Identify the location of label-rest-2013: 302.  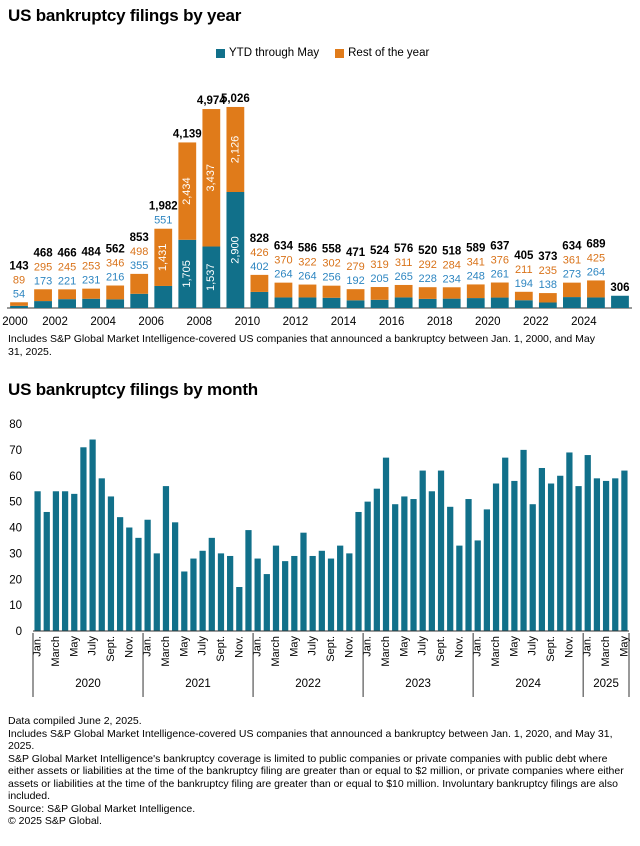
(331, 264).